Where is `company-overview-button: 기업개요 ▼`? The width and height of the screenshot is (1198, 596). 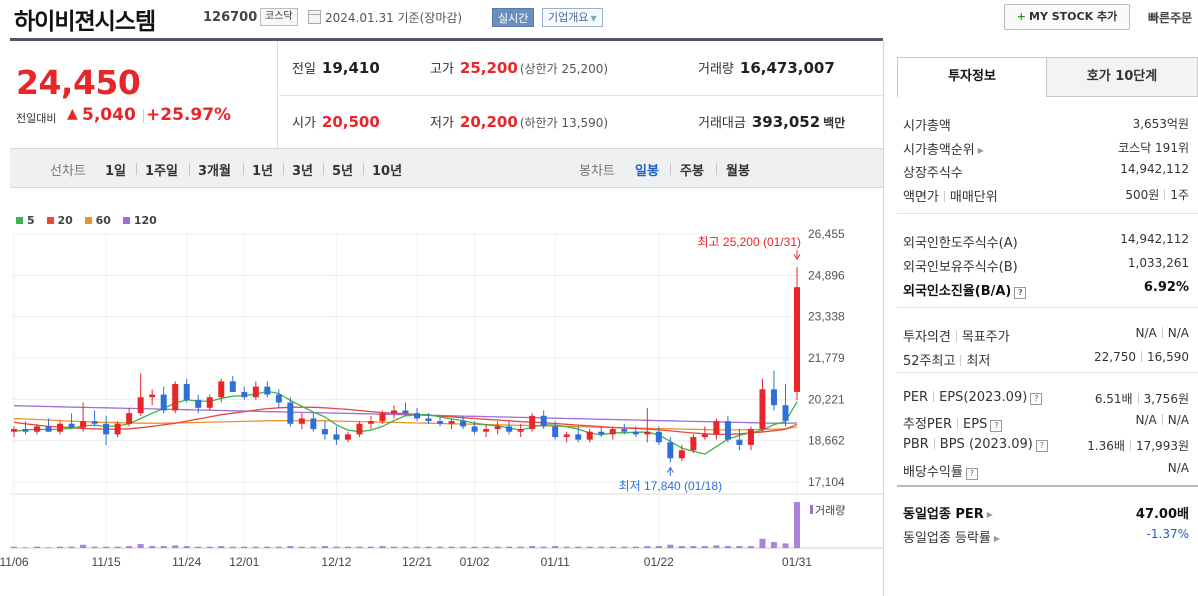 company-overview-button: 기업개요 ▼ is located at coordinates (572, 17).